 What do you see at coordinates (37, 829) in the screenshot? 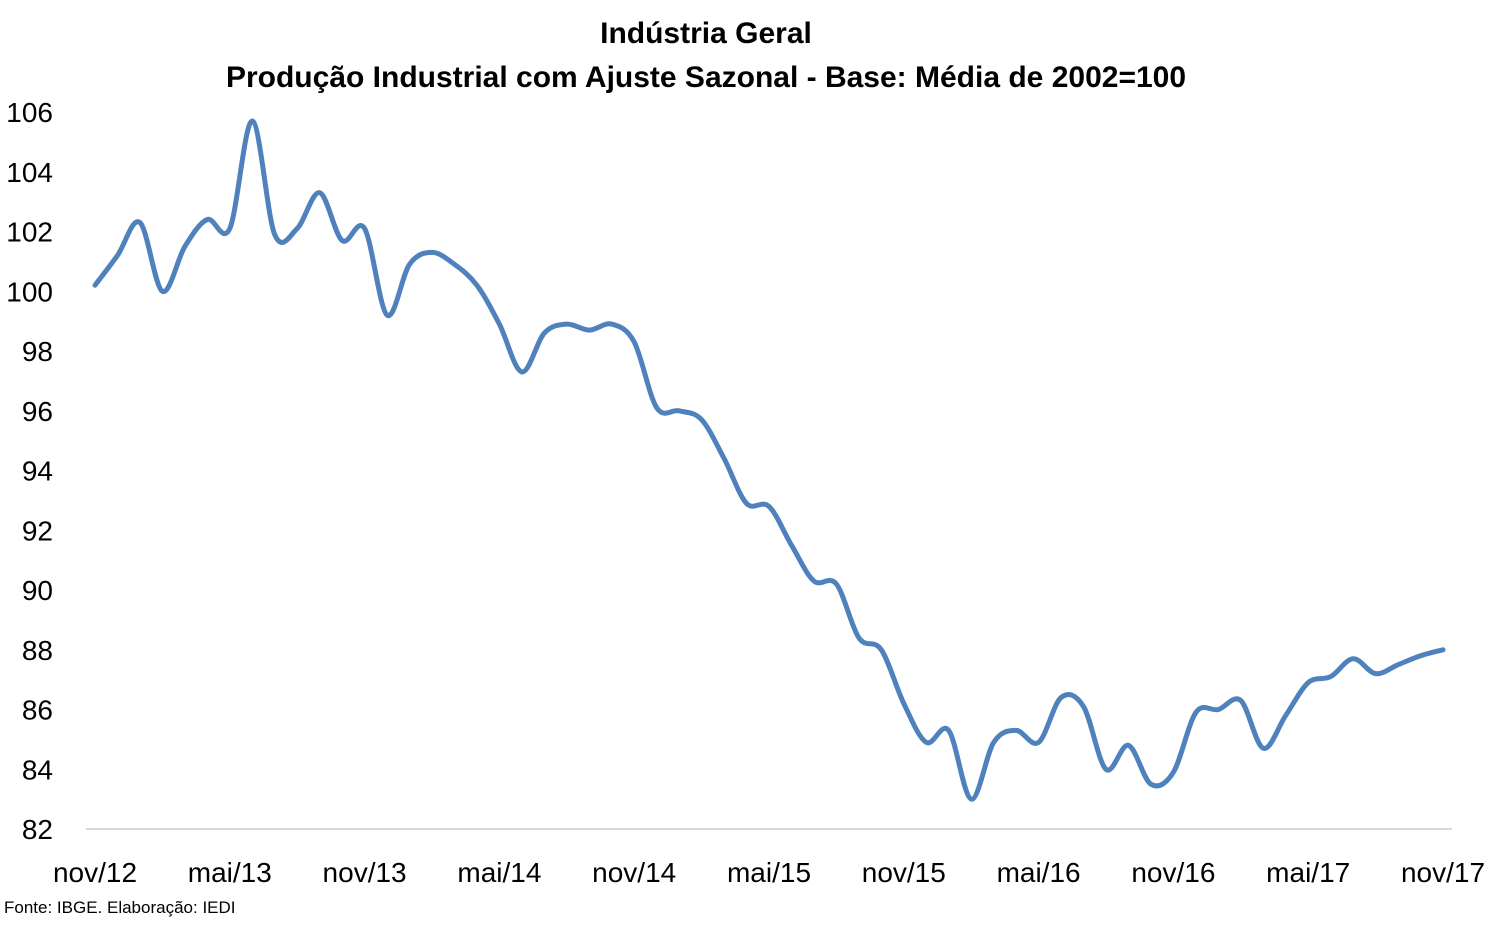
I see `y-tick-label: 82` at bounding box center [37, 829].